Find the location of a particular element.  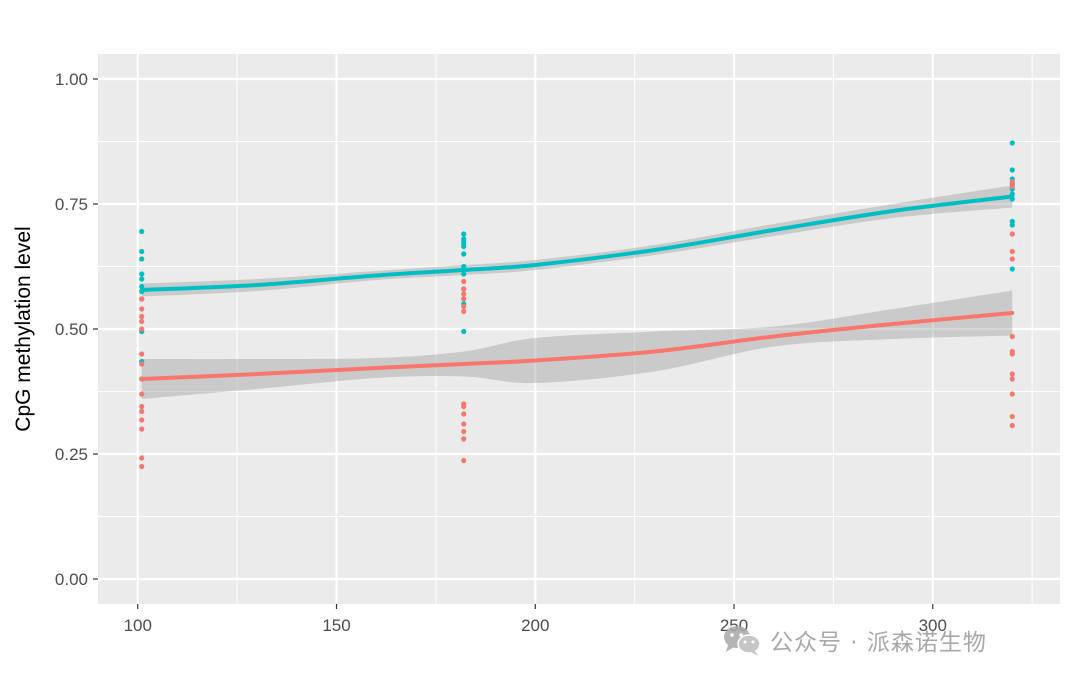

x-tick-label: 300 is located at coordinates (933, 625).